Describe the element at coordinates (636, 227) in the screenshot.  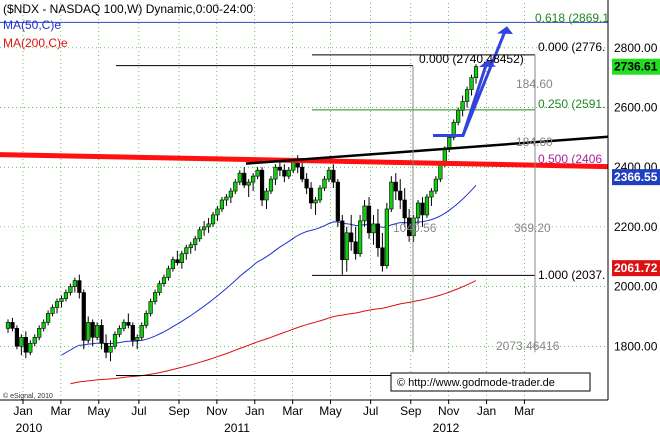
I see `y-tick-label: 2200.00` at that location.